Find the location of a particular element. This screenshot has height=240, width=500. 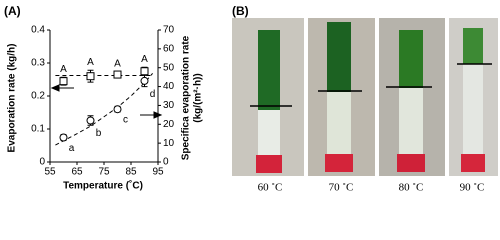

x-tick-label: 75 is located at coordinates (104, 172).